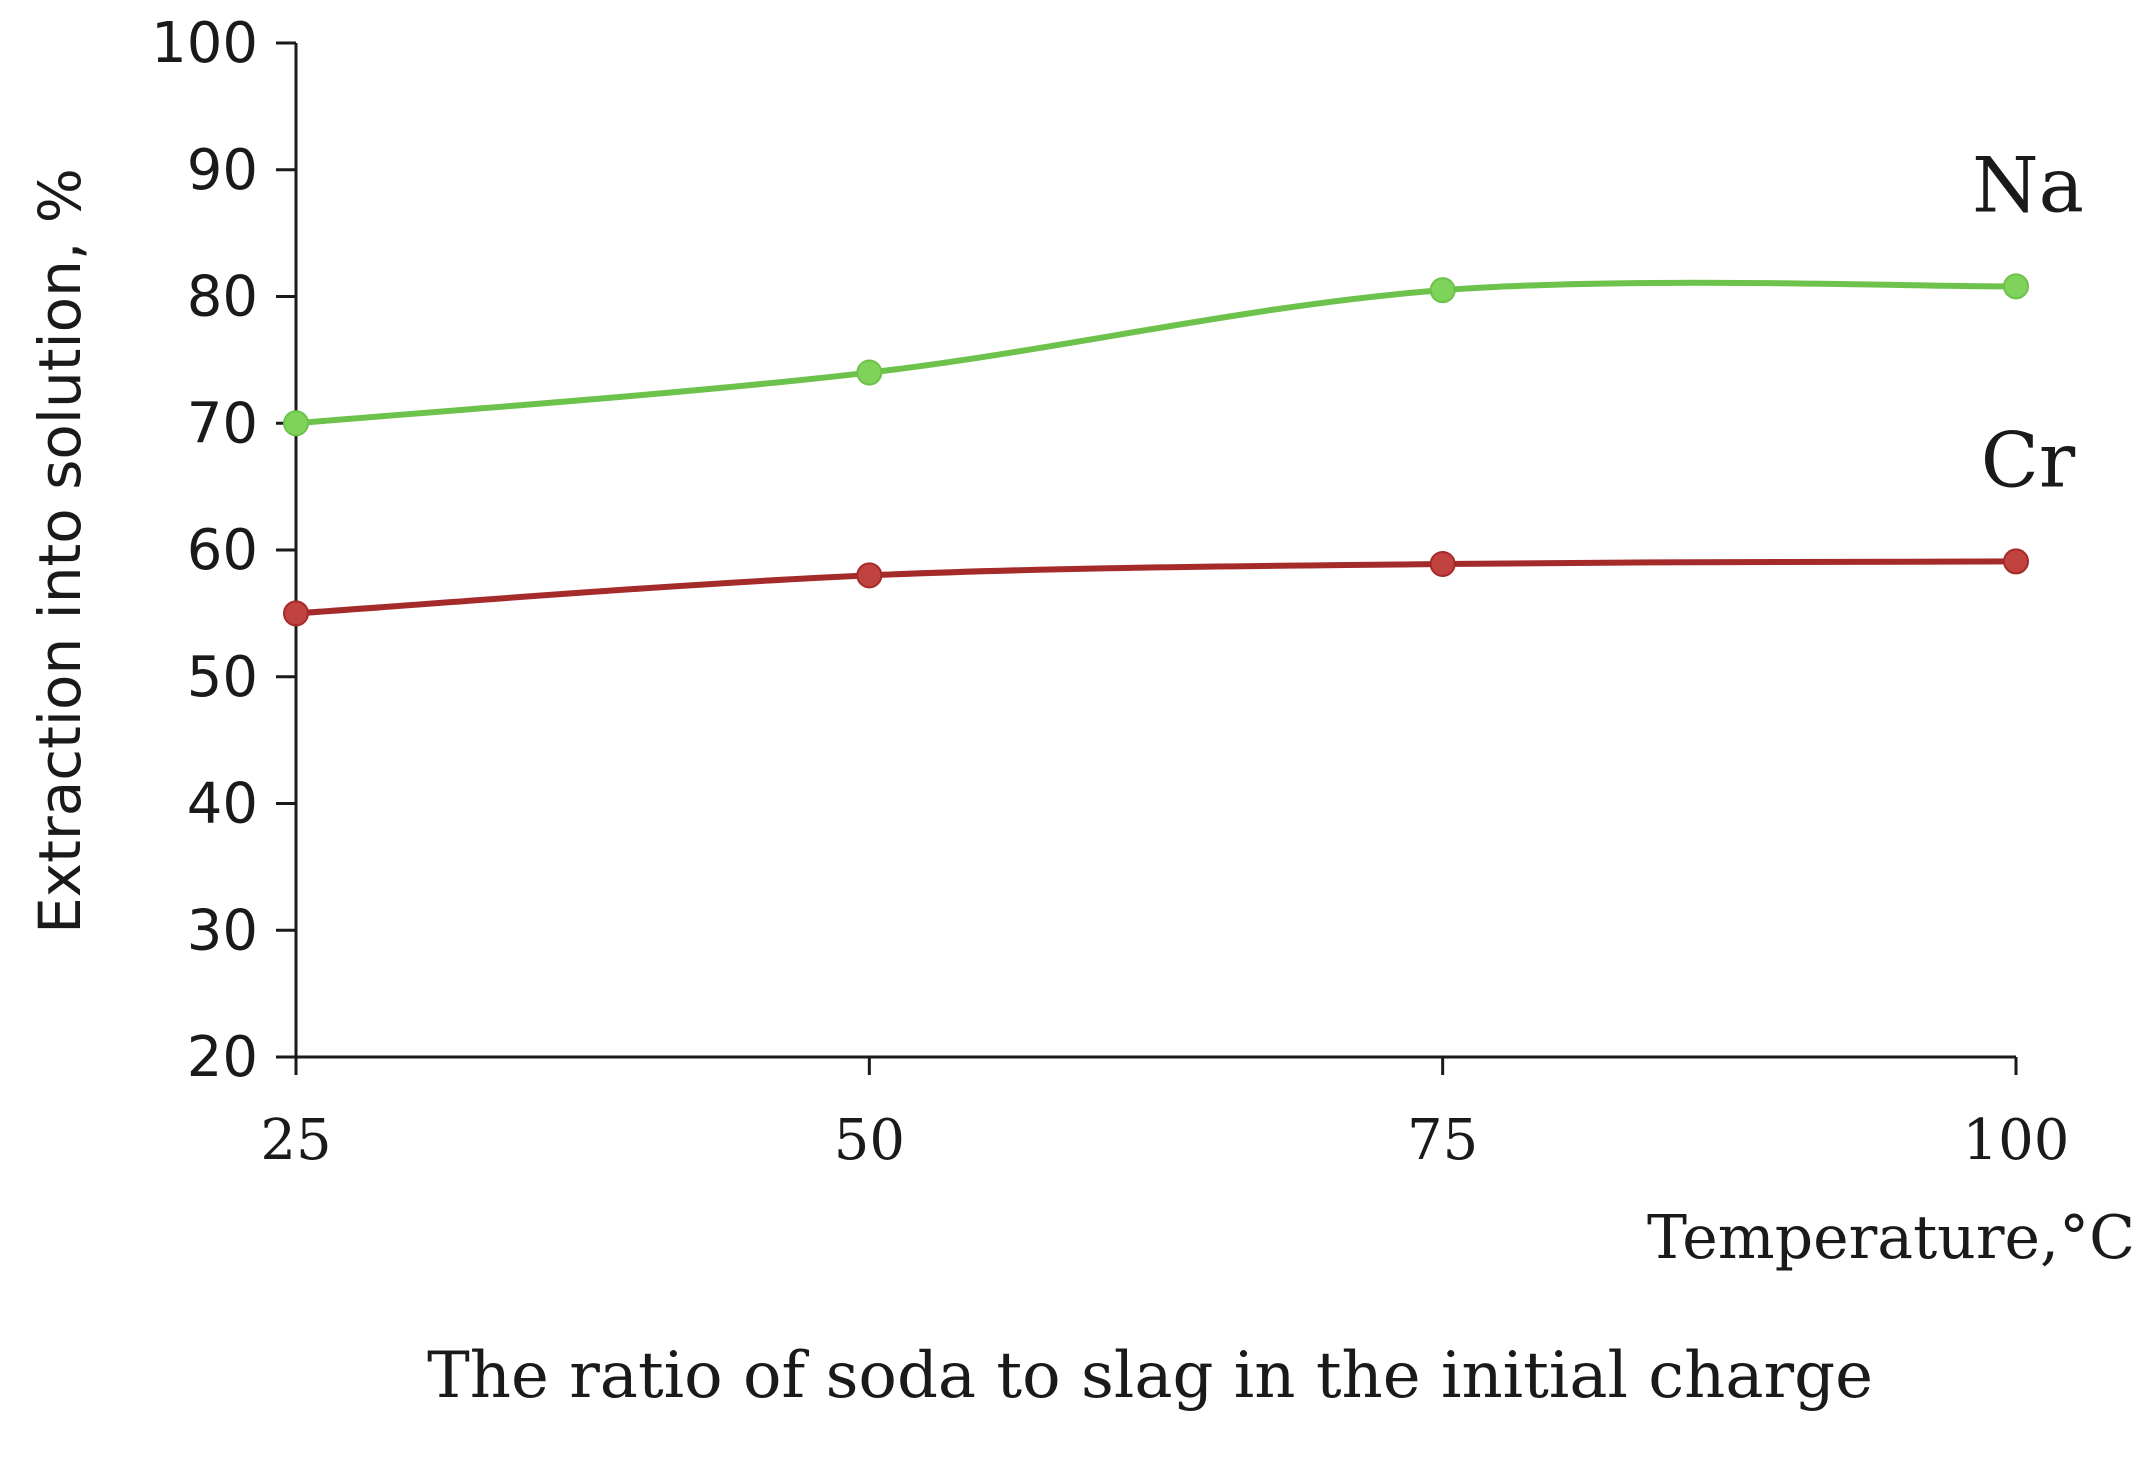 This screenshot has width=2151, height=1467. What do you see at coordinates (1156, 353) in the screenshot?
I see `series-line-na` at bounding box center [1156, 353].